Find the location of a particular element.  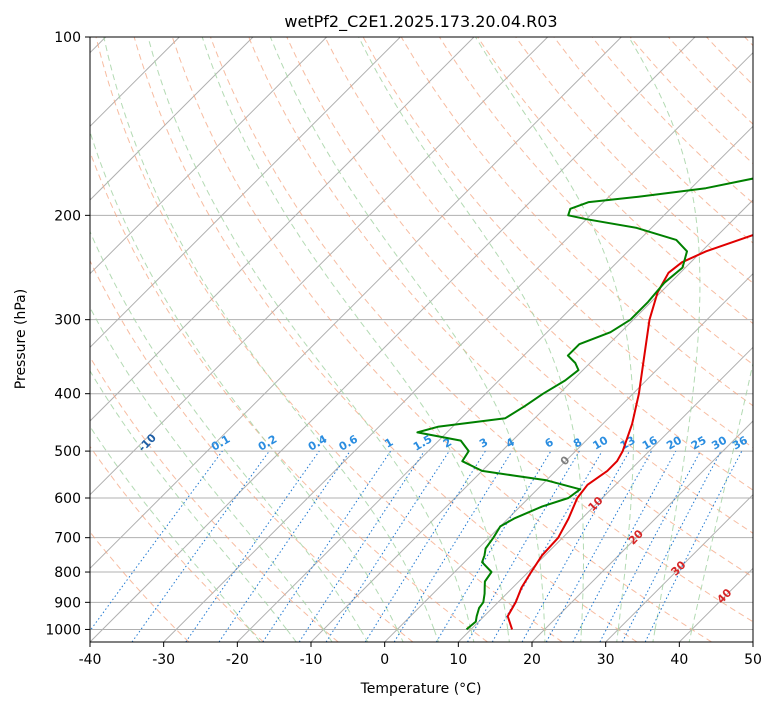

x-tick-label: -40 is located at coordinates (90, 660).